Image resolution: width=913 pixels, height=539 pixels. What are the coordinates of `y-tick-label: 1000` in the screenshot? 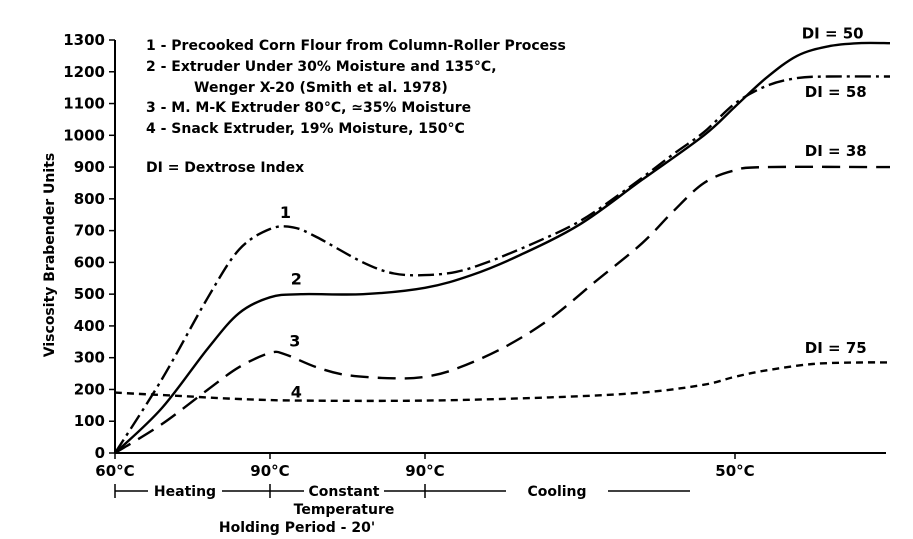 It's located at (84, 135).